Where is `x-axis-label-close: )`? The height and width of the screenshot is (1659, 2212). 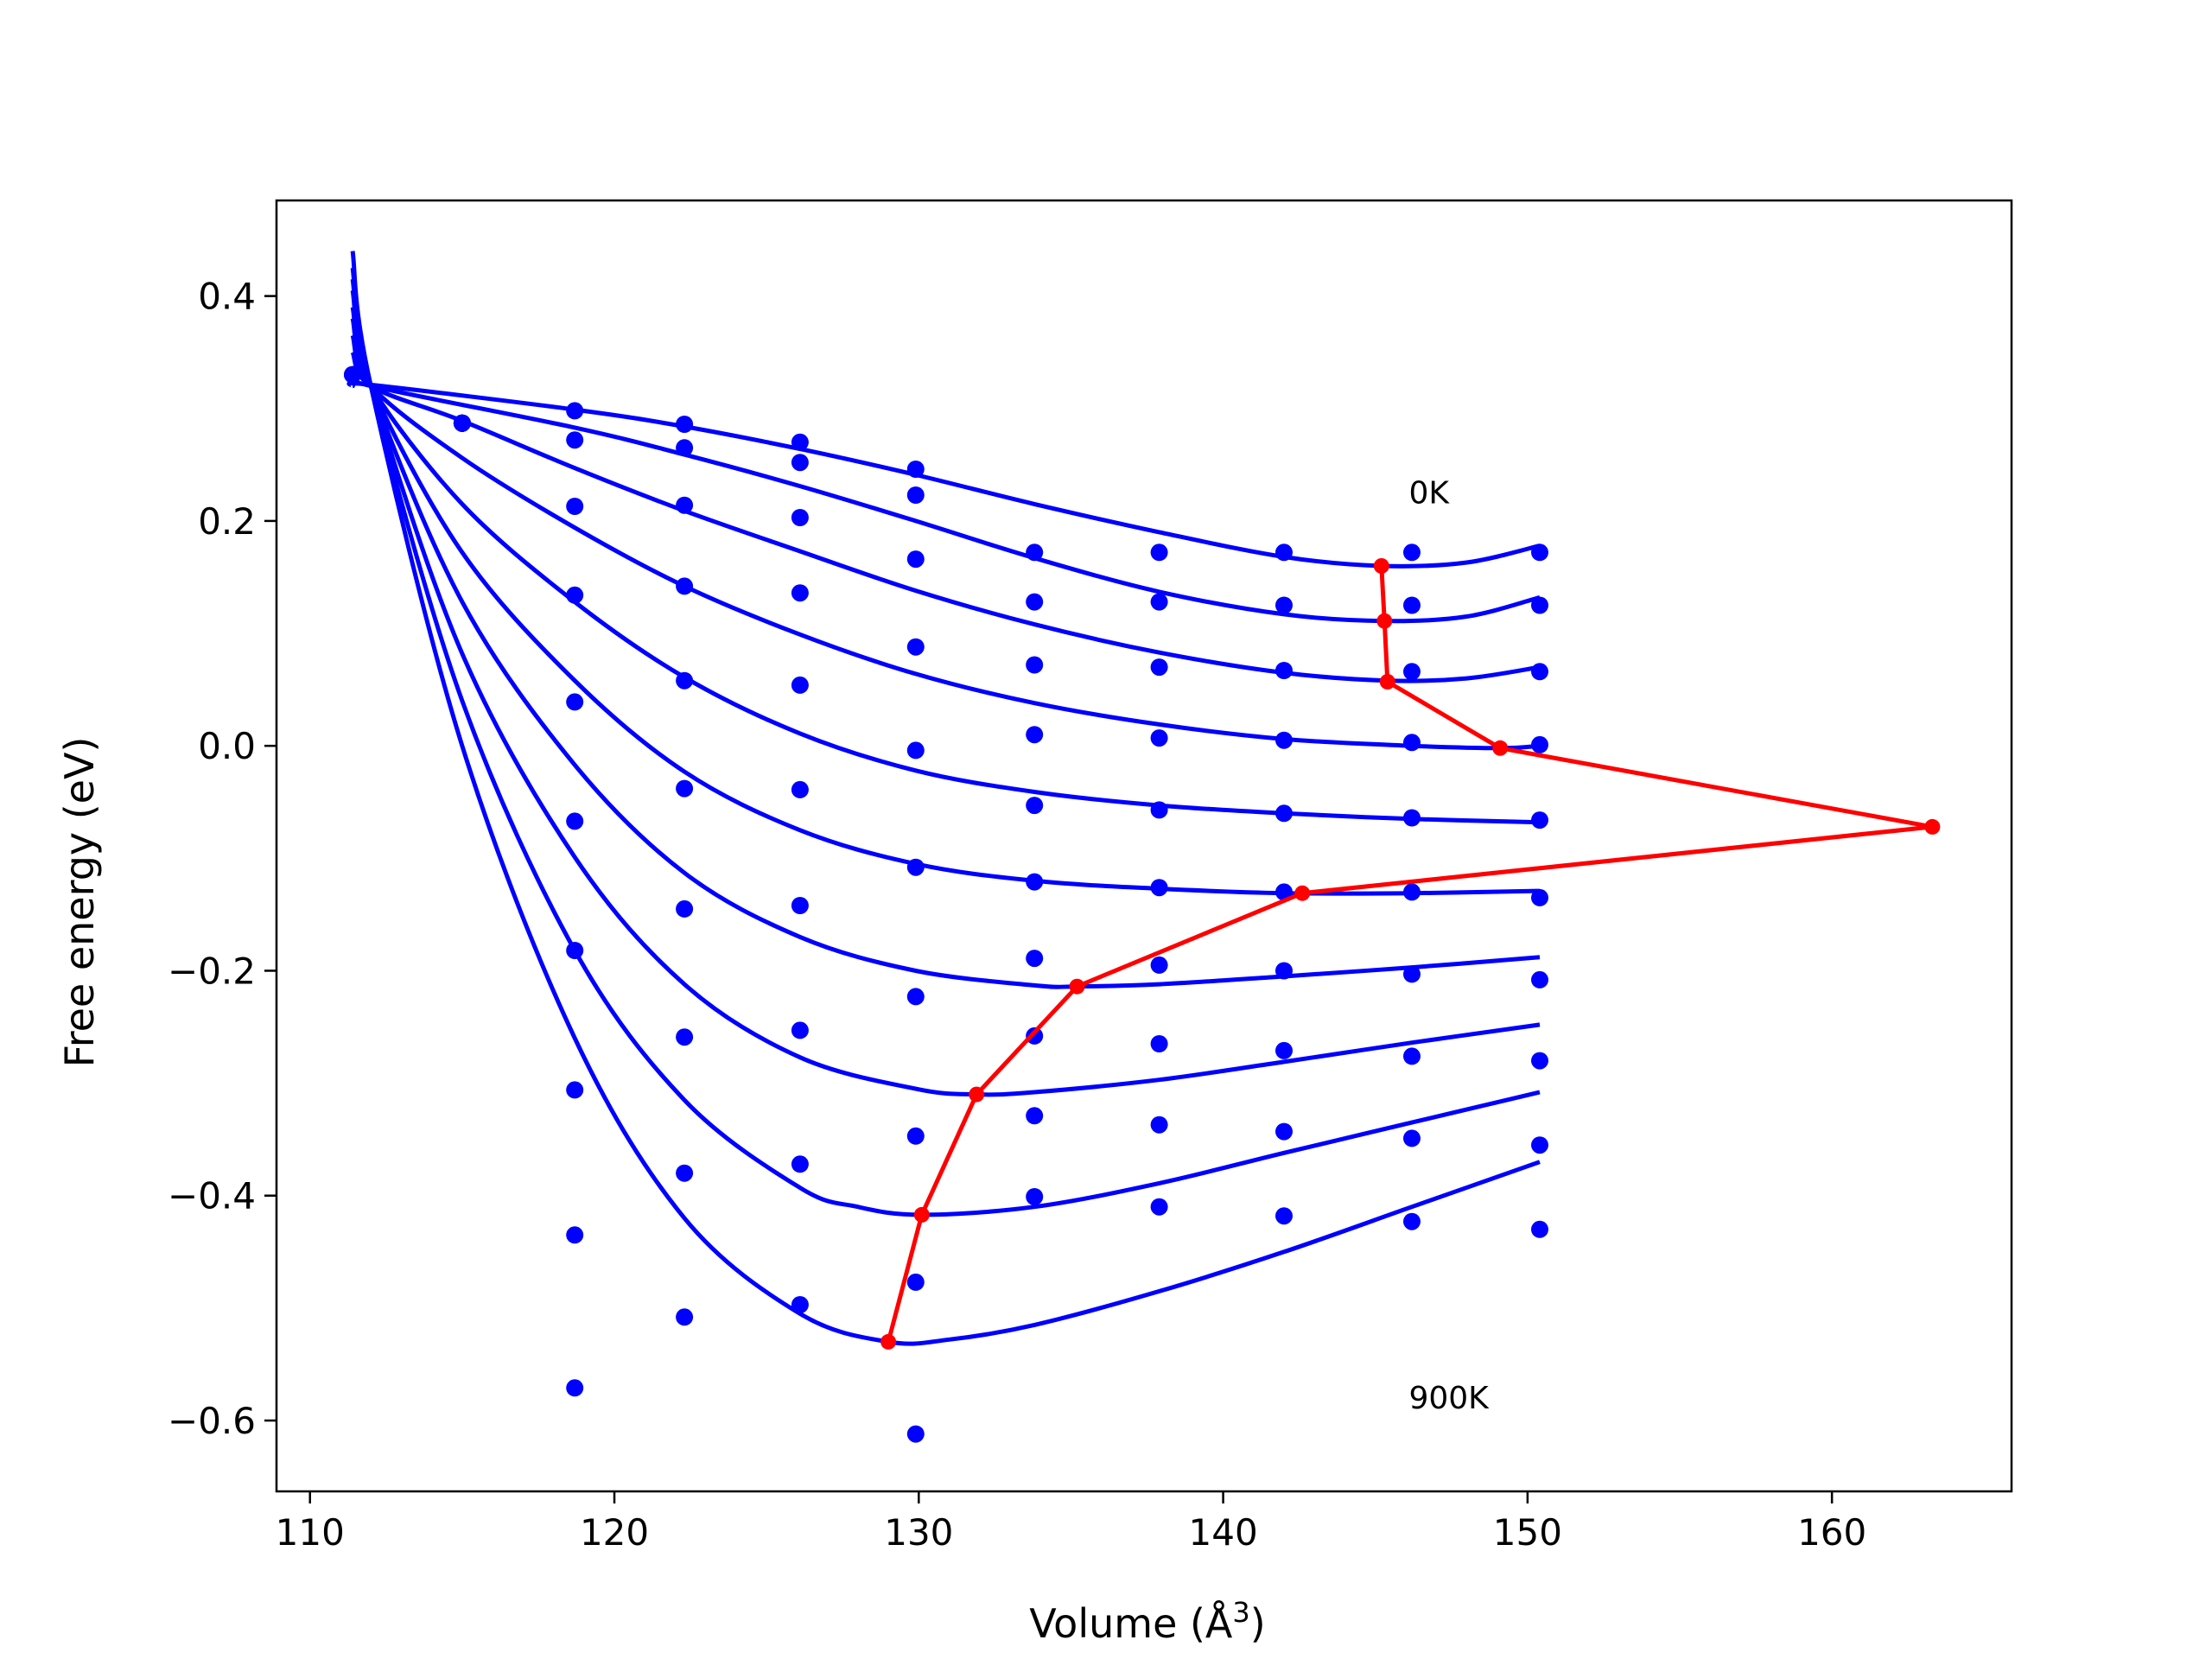
x-axis-label-close: ) is located at coordinates (1258, 1623).